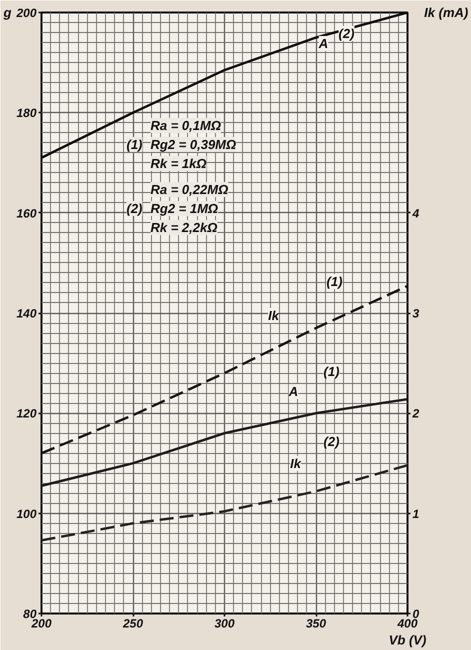 This screenshot has width=471, height=650. Describe the element at coordinates (133, 623) in the screenshot. I see `x-tick-label: 250` at that location.